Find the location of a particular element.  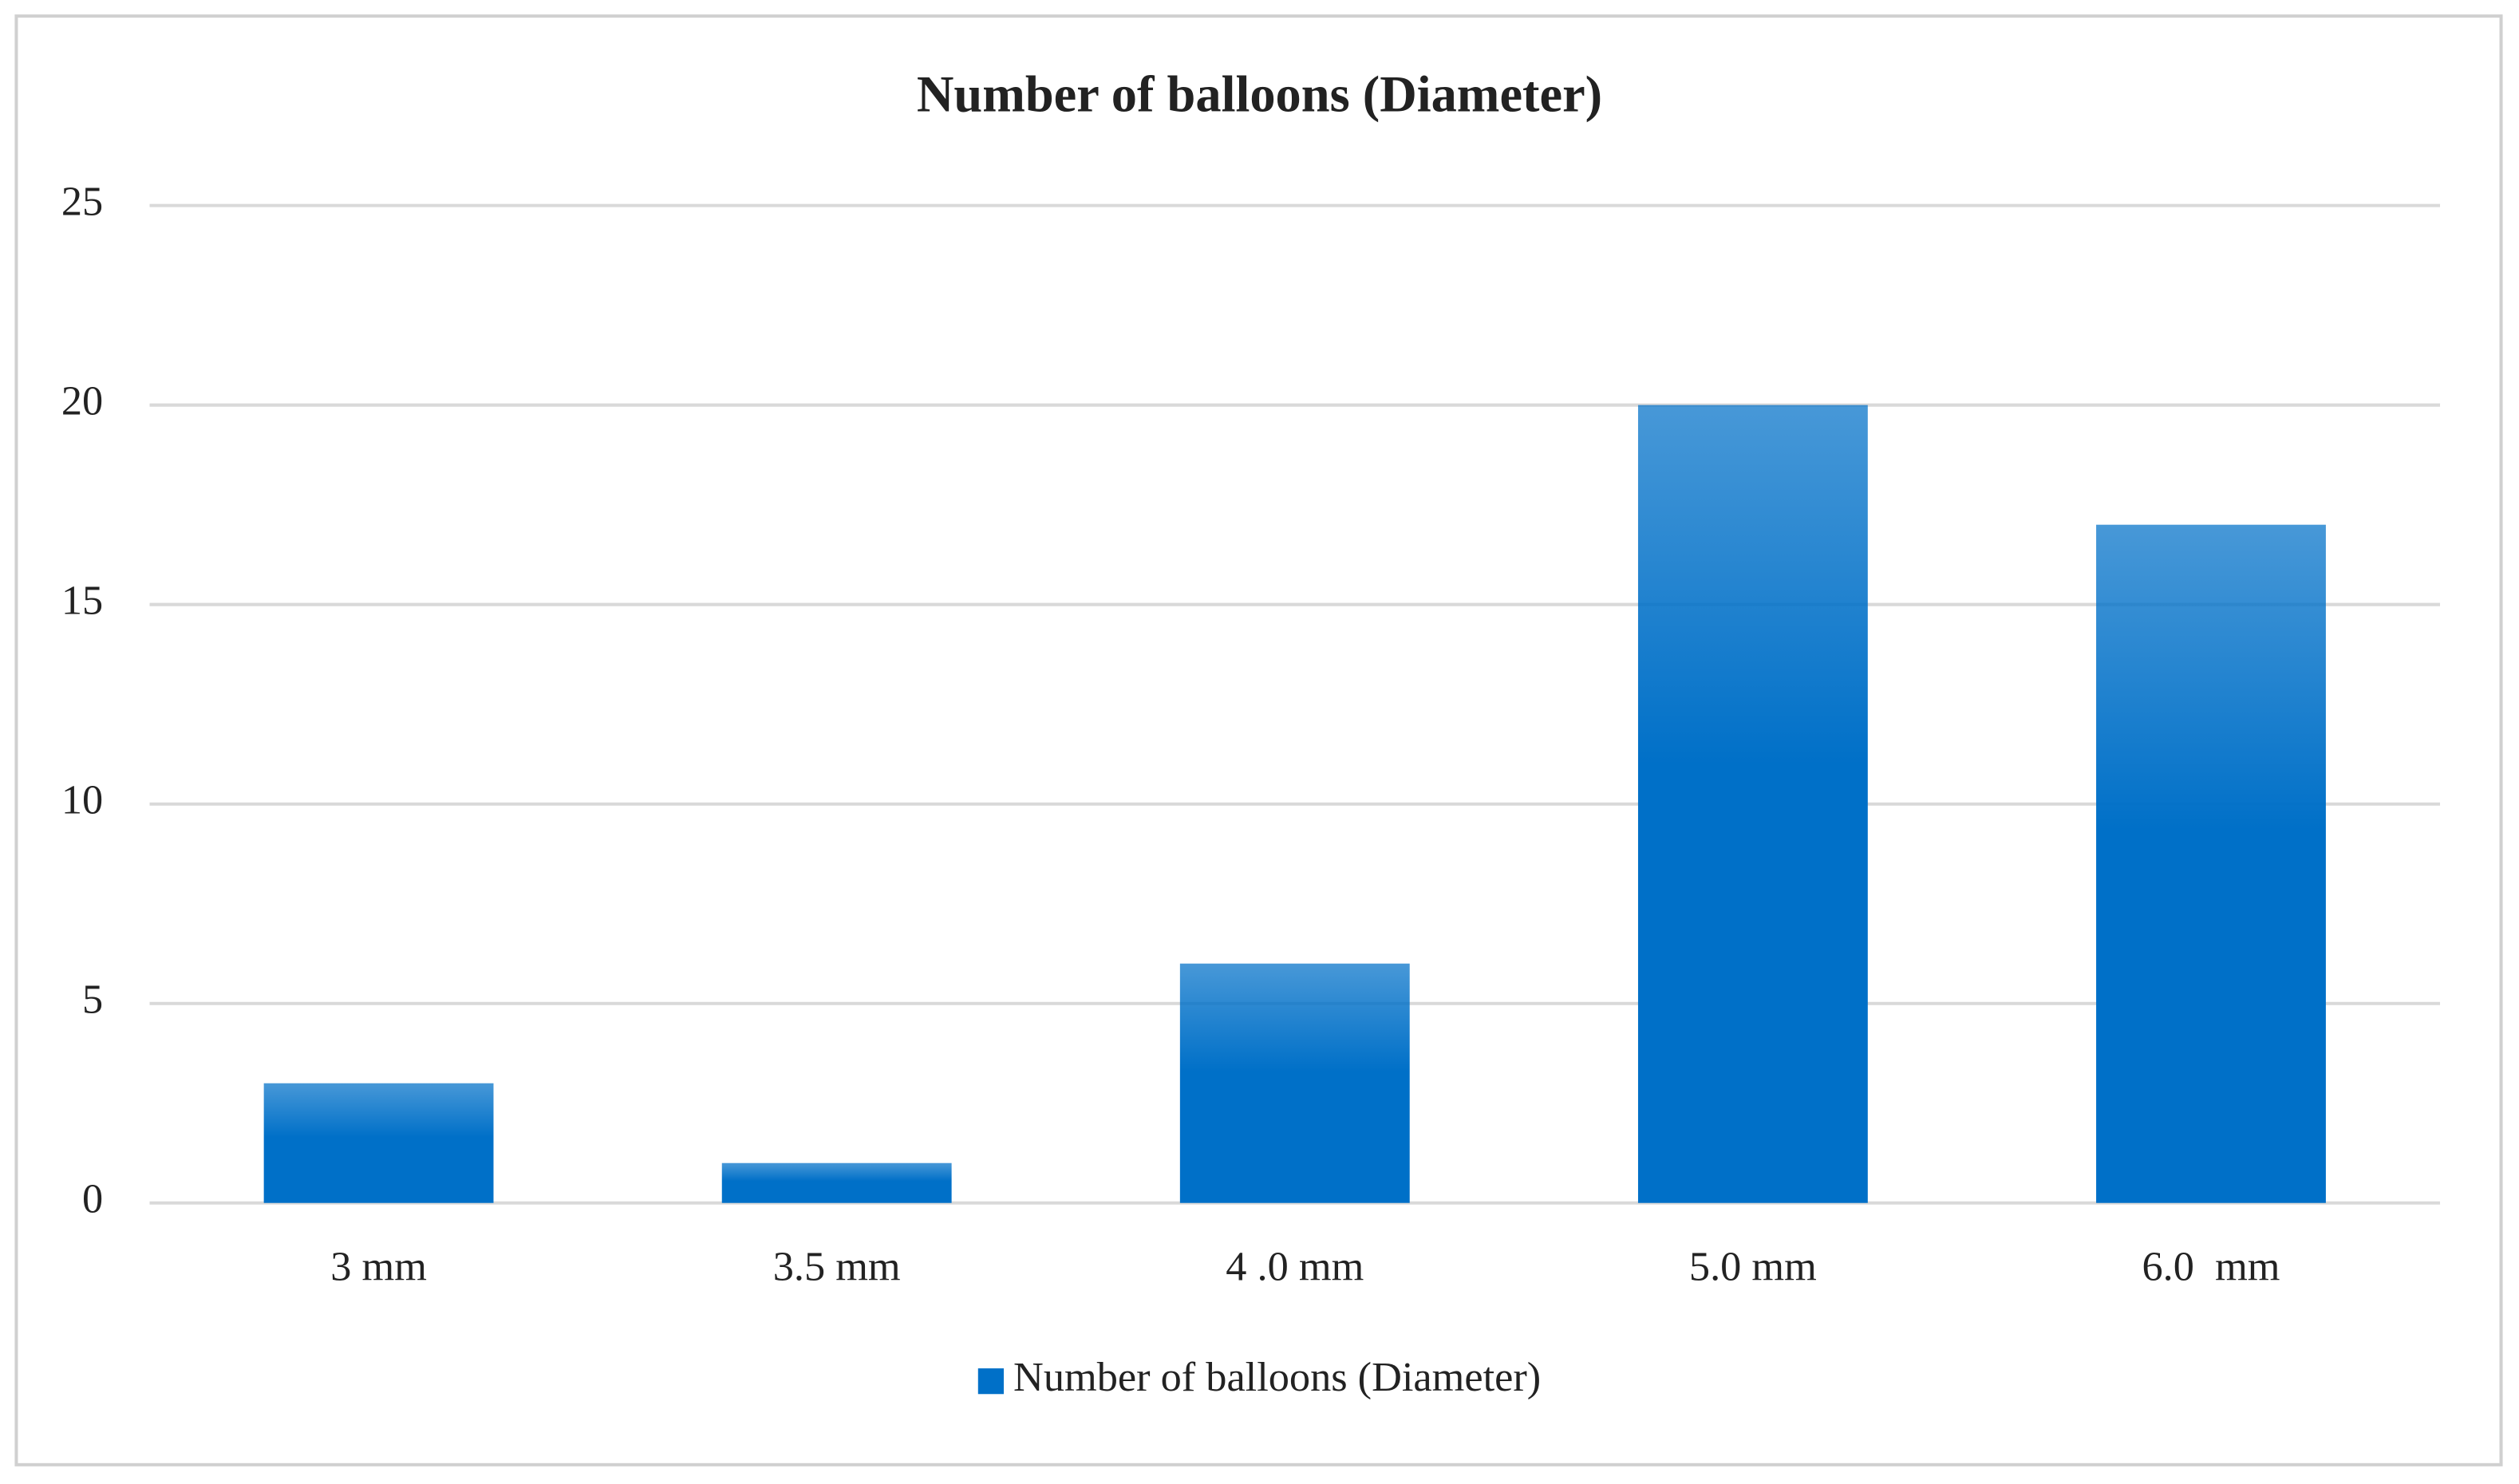

y-tick-label: 20 is located at coordinates (82, 401).